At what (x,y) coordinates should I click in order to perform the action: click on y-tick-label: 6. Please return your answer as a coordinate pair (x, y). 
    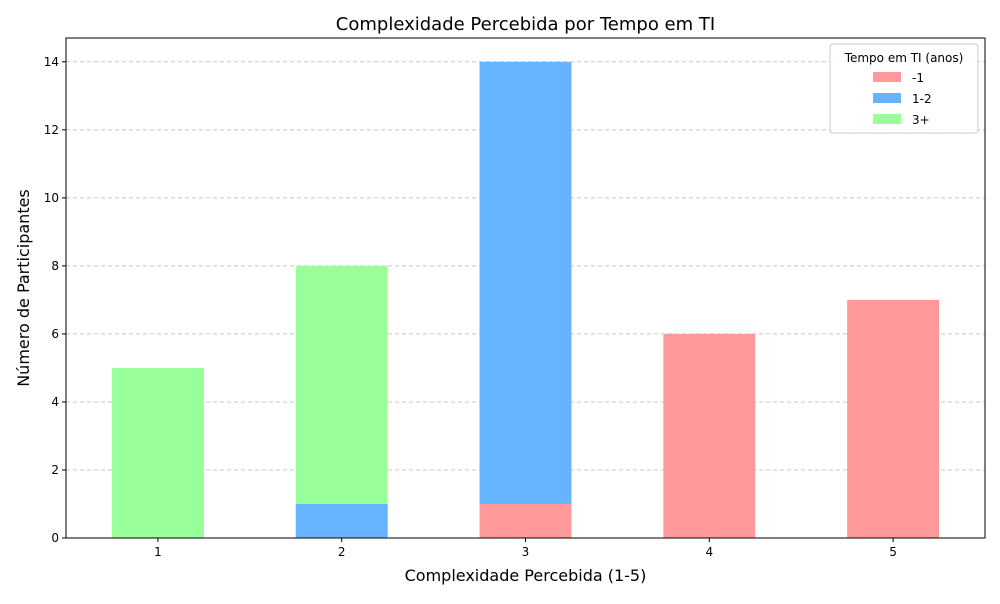
    Looking at the image, I should click on (55, 334).